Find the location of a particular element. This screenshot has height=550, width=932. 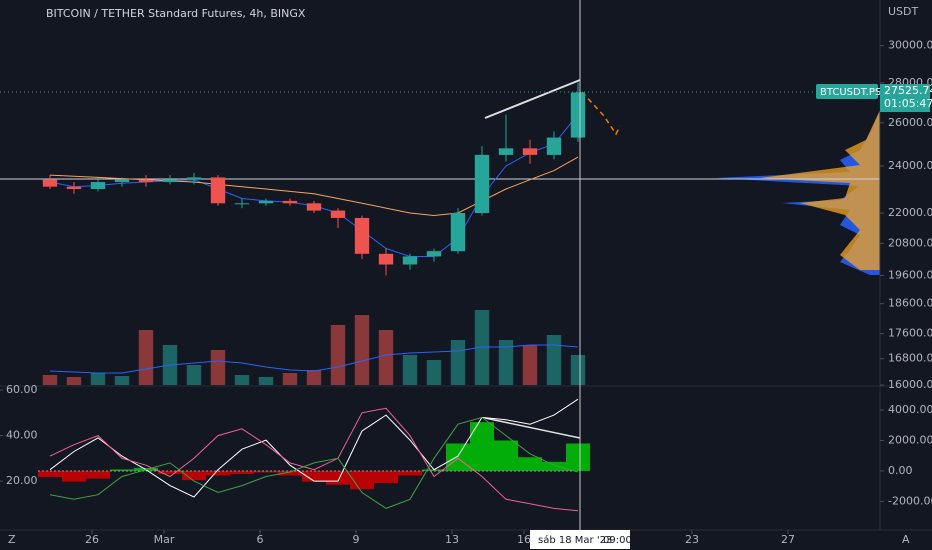

crosshair-date: sáb 18 Mar '23 is located at coordinates (575, 540).